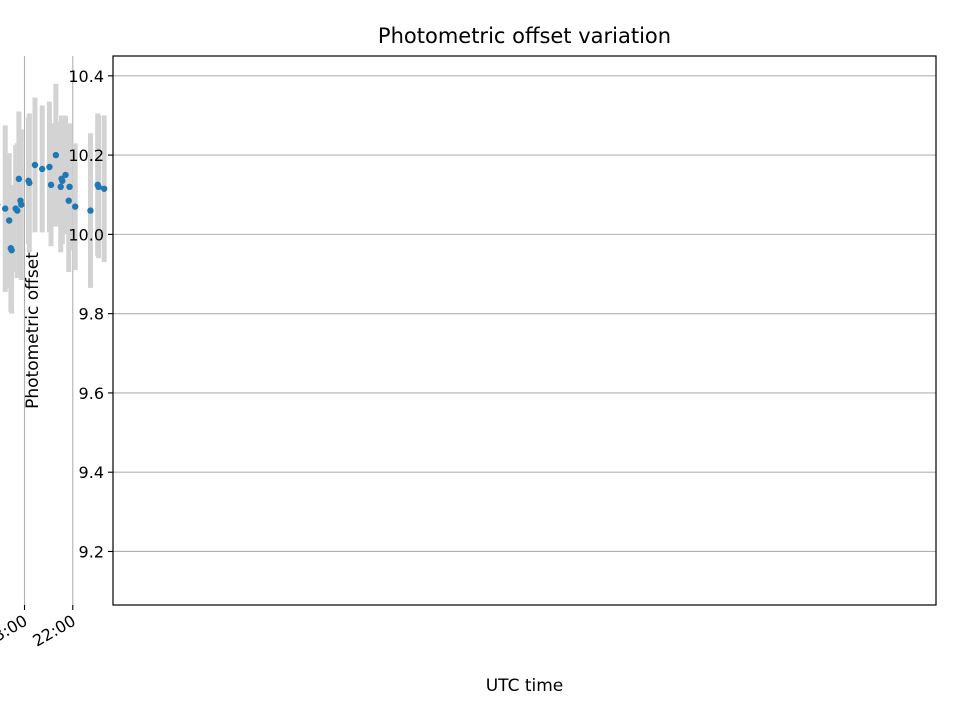 Image resolution: width=960 pixels, height=720 pixels. What do you see at coordinates (86, 76) in the screenshot?
I see `y-tick-label: 10.4` at bounding box center [86, 76].